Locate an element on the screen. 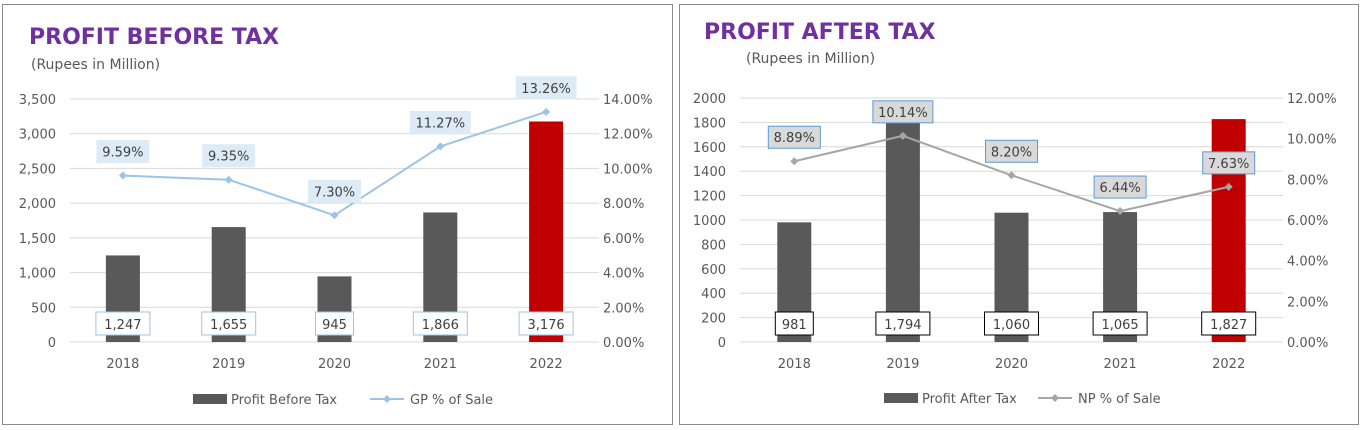 Image resolution: width=1363 pixels, height=430 pixels. x-tick-label: 2020 is located at coordinates (1011, 364).